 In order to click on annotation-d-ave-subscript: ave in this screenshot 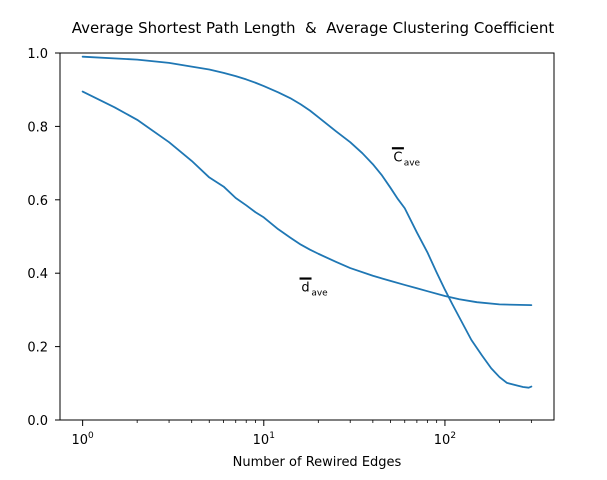, I will do `click(319, 294)`.